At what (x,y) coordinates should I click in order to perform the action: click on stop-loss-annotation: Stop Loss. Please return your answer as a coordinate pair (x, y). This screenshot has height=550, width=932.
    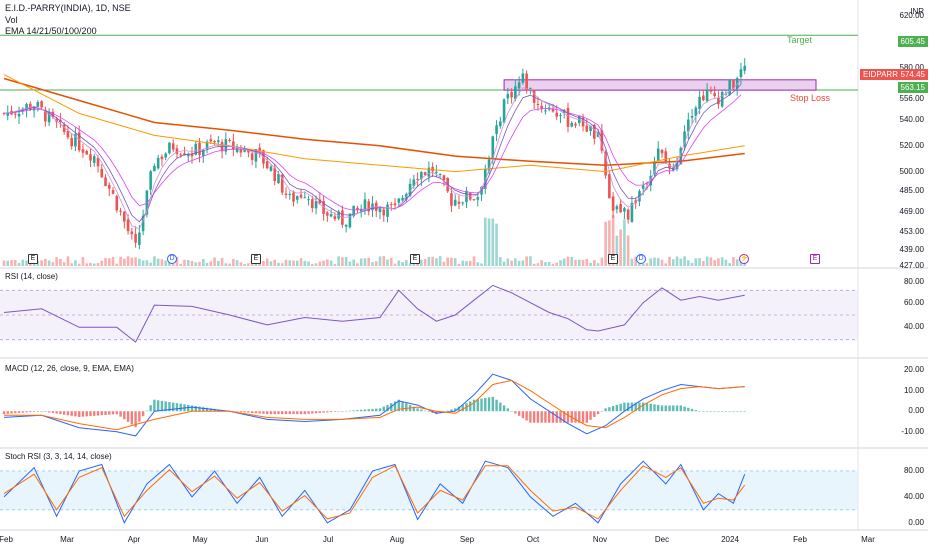
    Looking at the image, I should click on (810, 98).